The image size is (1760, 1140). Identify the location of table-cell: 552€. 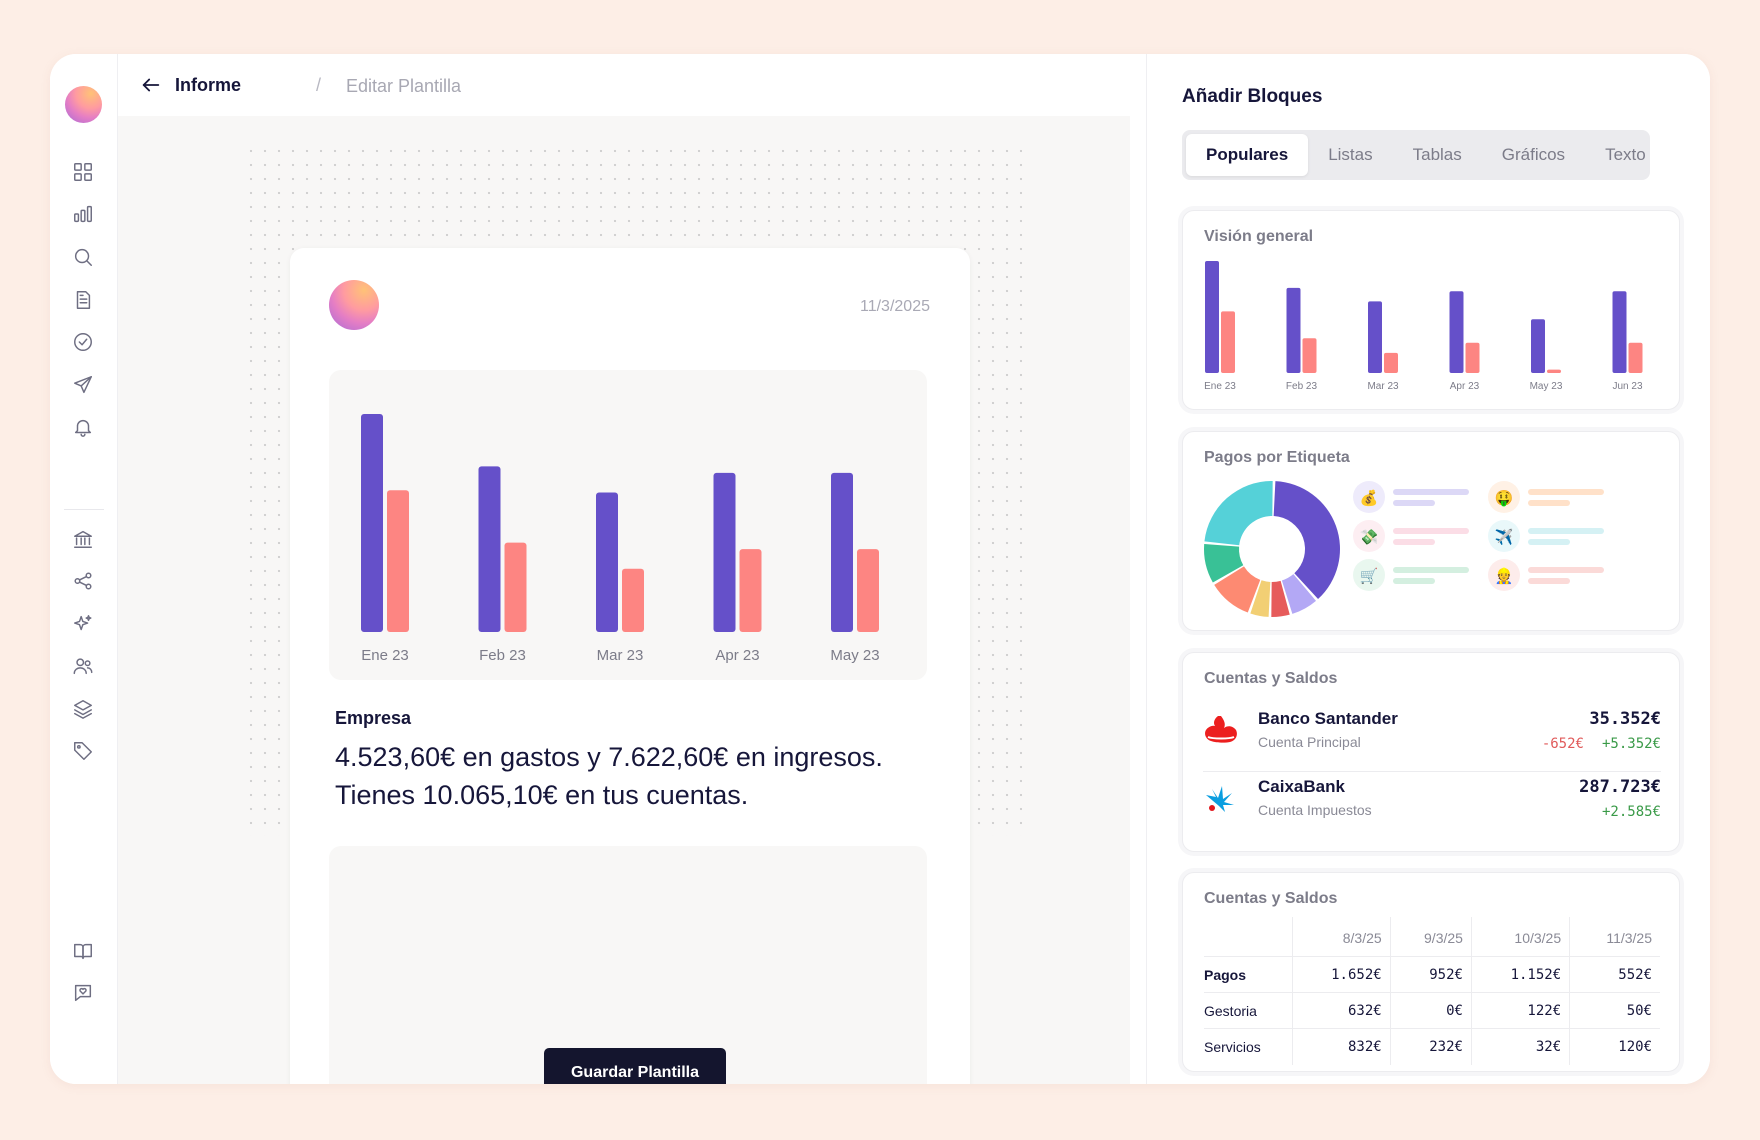
(1614, 974).